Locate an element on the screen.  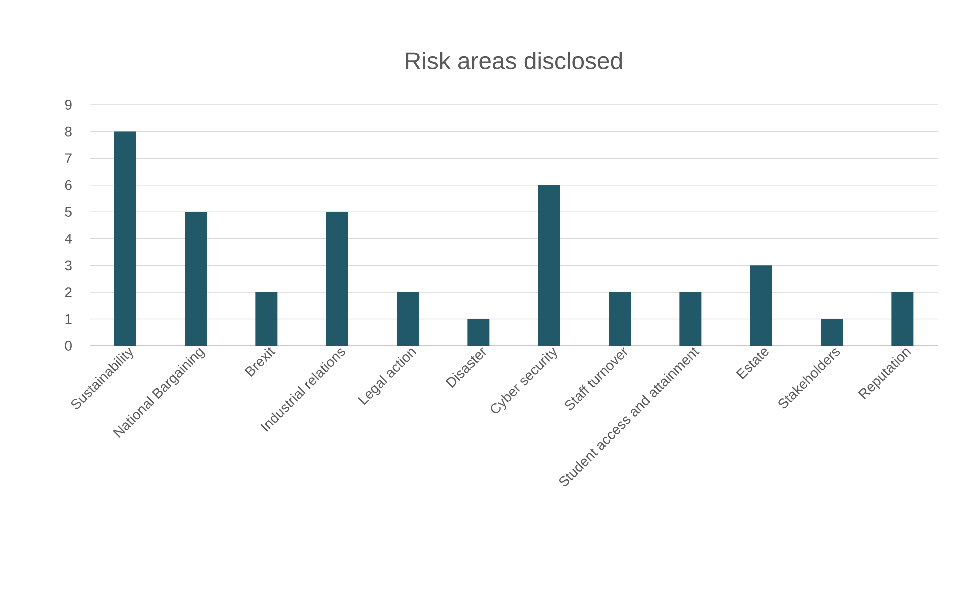
chart-title: Risk areas disclosed is located at coordinates (514, 61).